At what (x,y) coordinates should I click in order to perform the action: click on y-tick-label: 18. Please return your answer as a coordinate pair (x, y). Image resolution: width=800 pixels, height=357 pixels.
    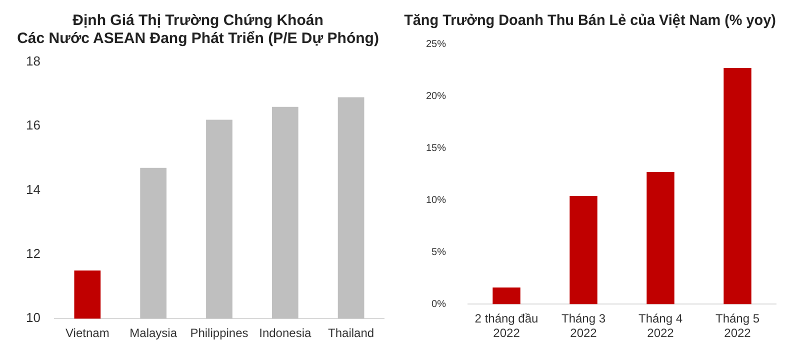
    Looking at the image, I should click on (33, 61).